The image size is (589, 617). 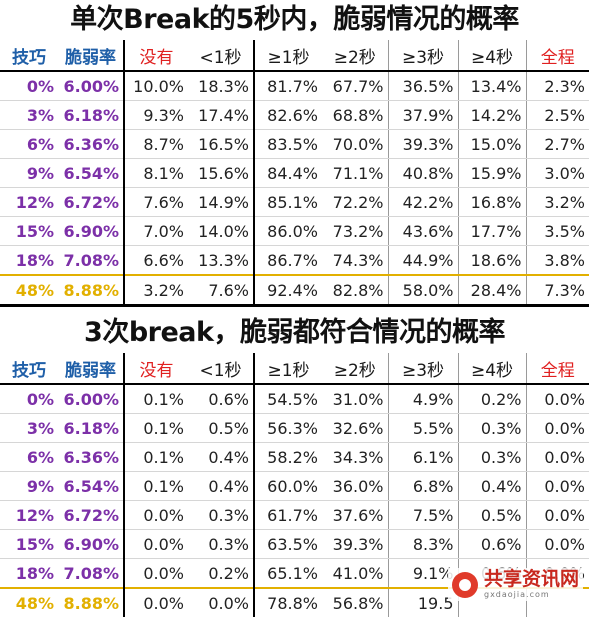 What do you see at coordinates (355, 602) in the screenshot?
I see `cell-ge2: 56.8%` at bounding box center [355, 602].